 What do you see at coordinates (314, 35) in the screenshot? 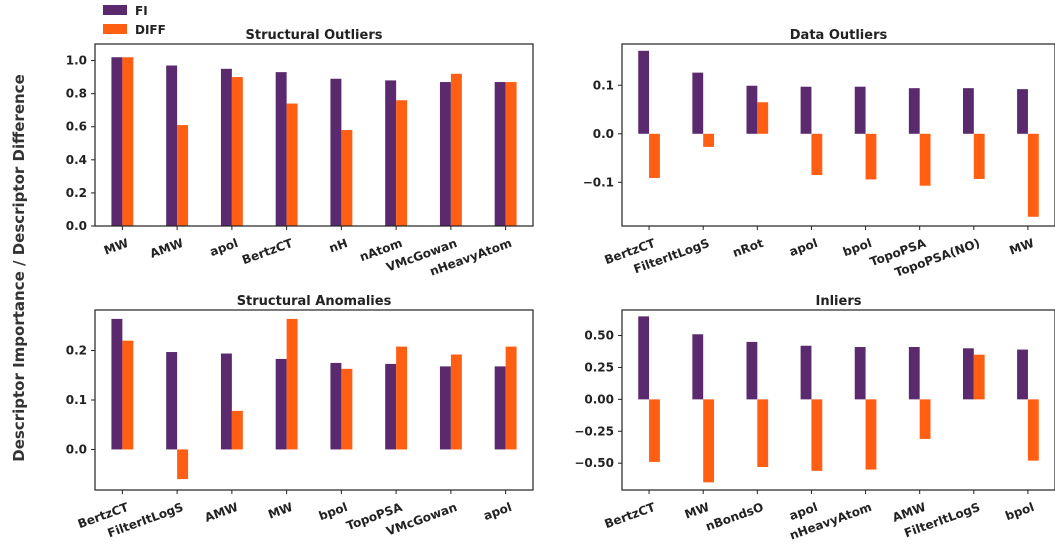
I see `panel-title: Structural Outliers` at bounding box center [314, 35].